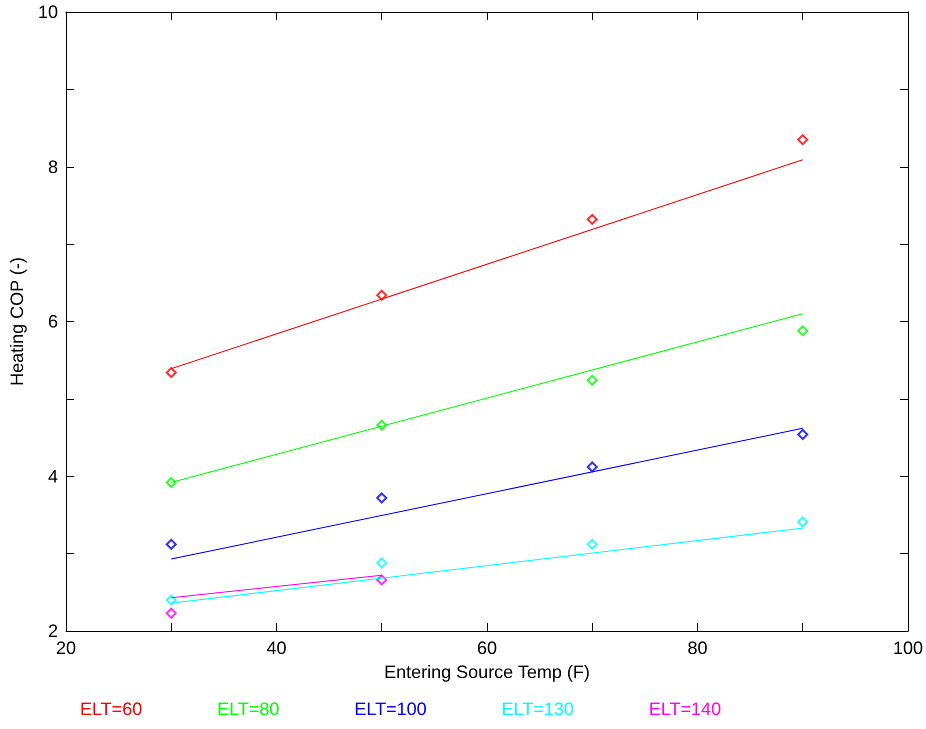  What do you see at coordinates (685, 709) in the screenshot?
I see `text: ELT=140` at bounding box center [685, 709].